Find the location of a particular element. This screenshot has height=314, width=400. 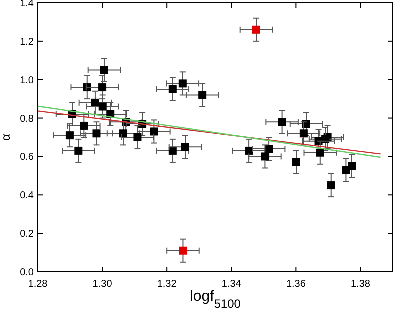

y-tick-label: 0.4 is located at coordinates (27, 196).